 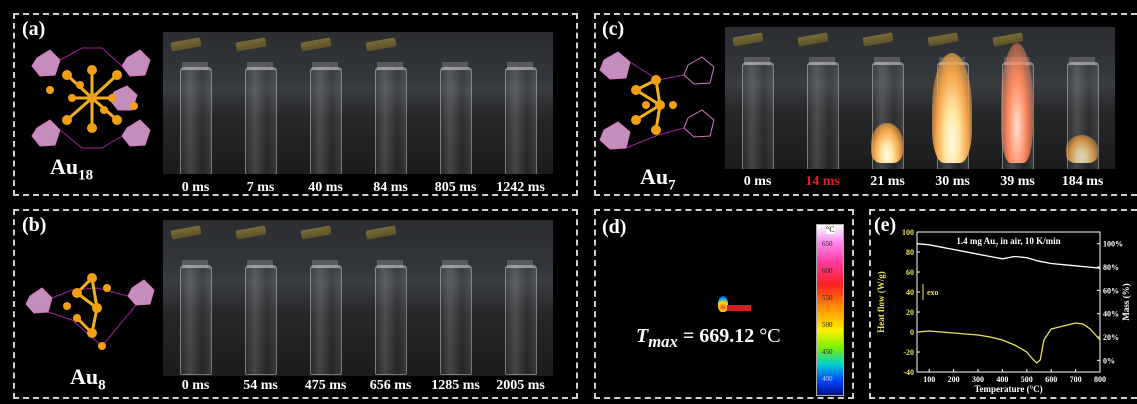 I want to click on timestamp: 1242 ms, so click(x=520, y=187).